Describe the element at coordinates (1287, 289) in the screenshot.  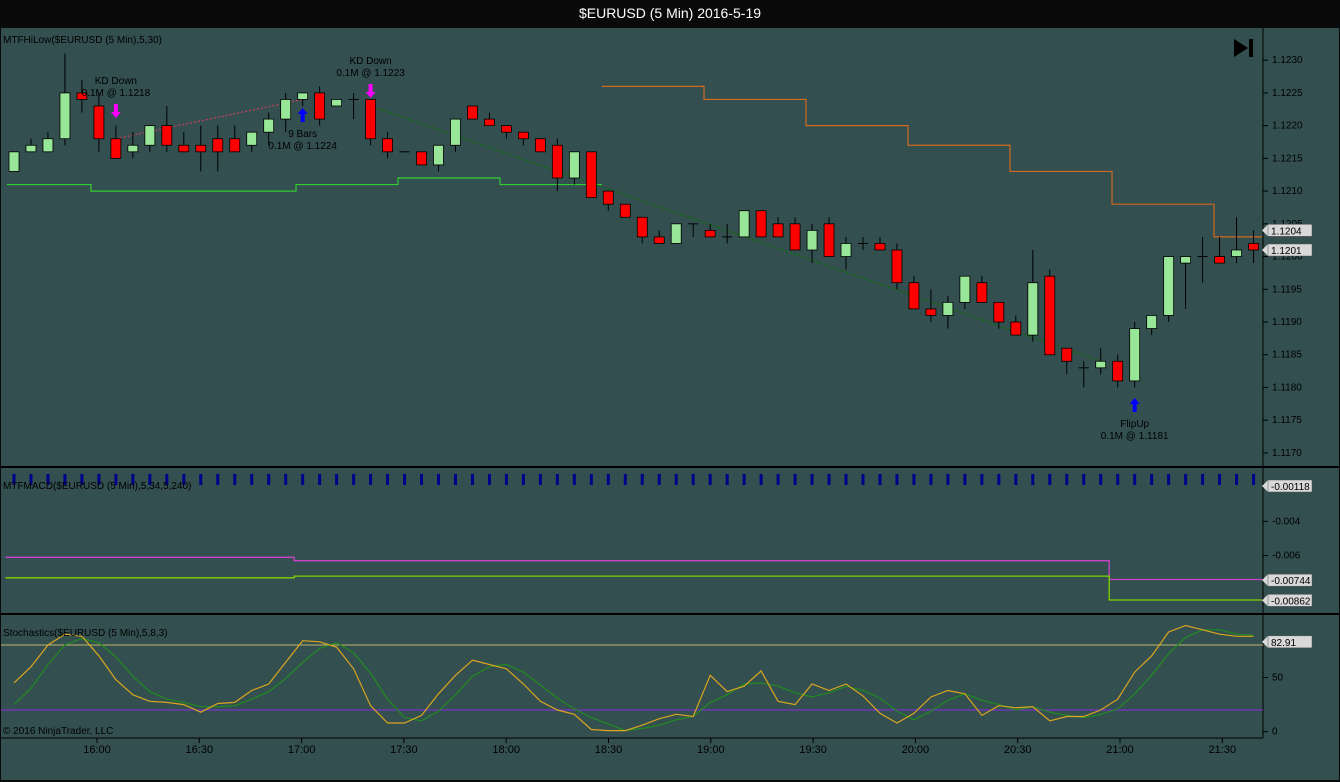
I see `y-tick-label: 1.1195` at that location.